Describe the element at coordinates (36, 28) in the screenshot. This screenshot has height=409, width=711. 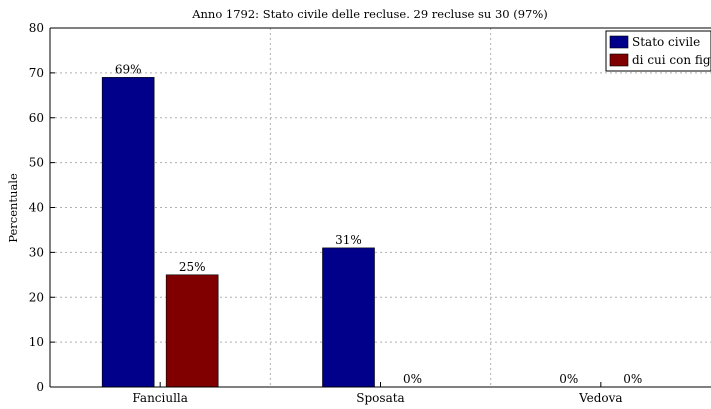
I see `y-tick-label: 80` at that location.